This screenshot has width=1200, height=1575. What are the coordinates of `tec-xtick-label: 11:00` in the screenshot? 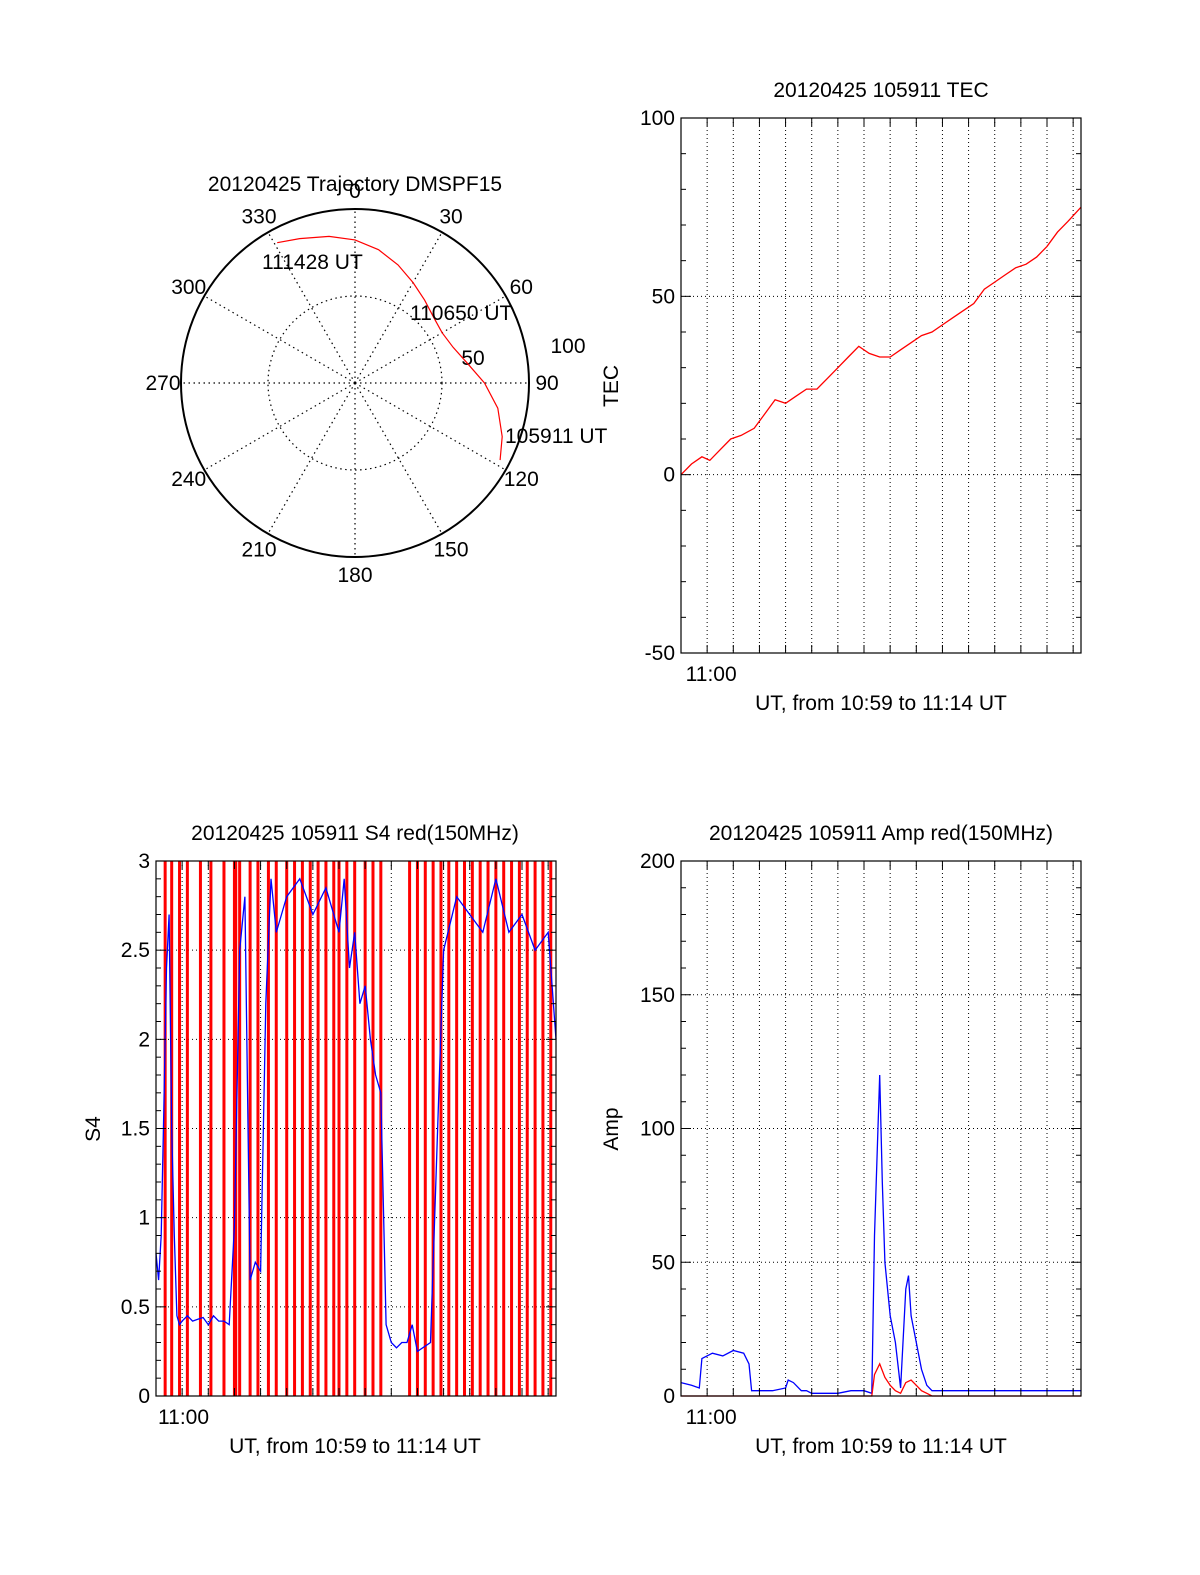 It's located at (711, 674).